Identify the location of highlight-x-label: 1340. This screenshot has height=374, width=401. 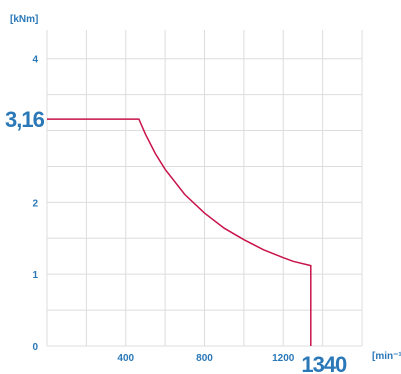
(324, 363).